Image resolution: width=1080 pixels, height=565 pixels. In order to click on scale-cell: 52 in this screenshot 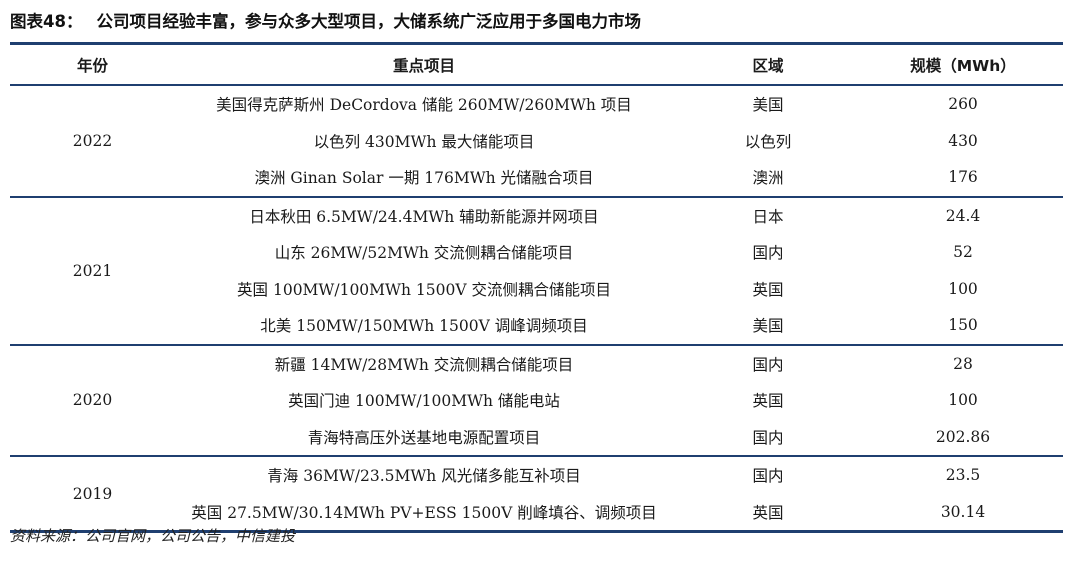, I will do `click(963, 252)`.